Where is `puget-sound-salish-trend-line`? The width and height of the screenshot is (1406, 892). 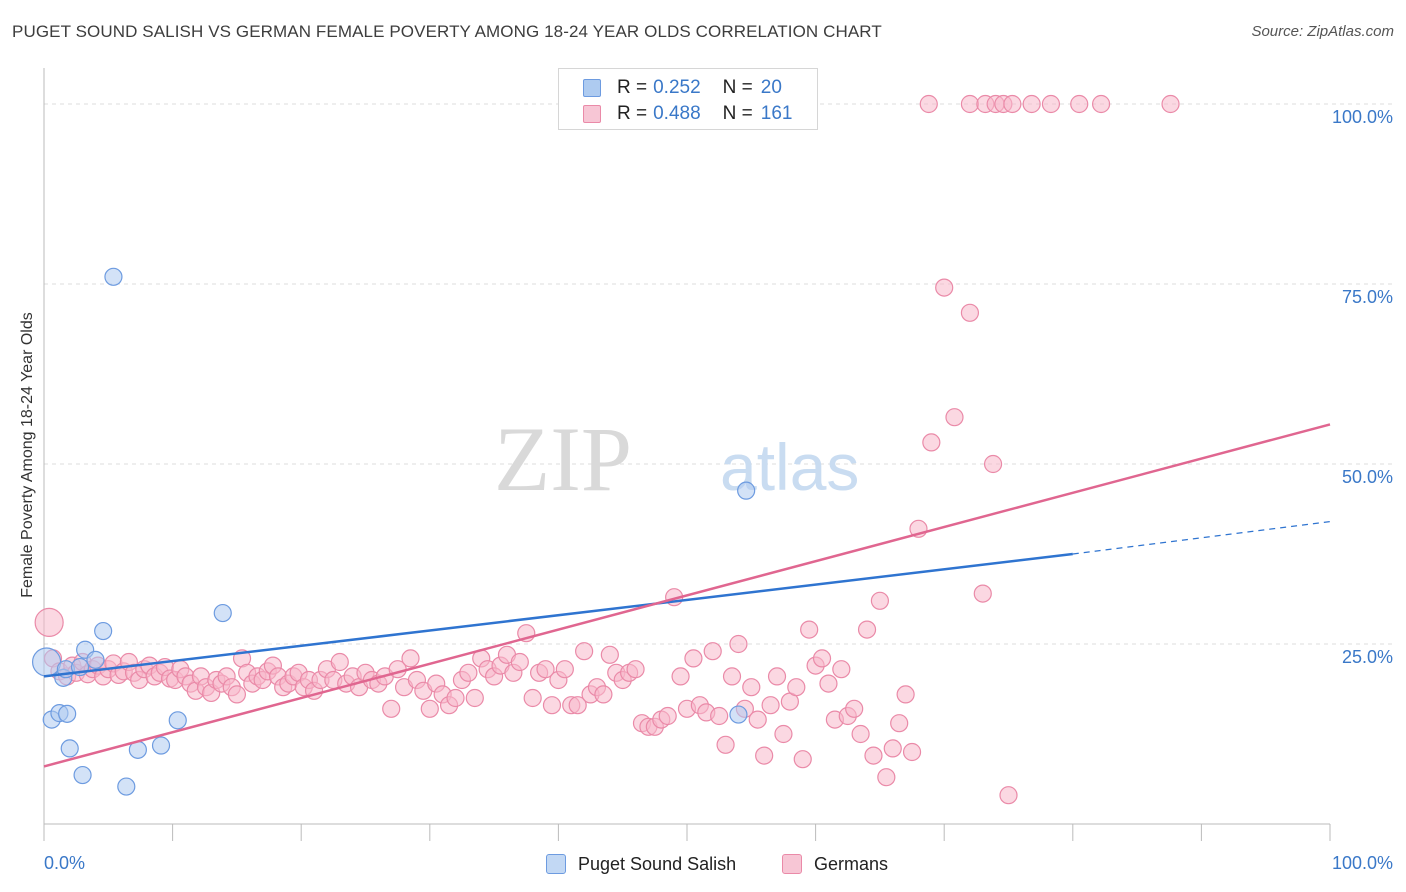 puget-sound-salish-trend-line is located at coordinates (558, 615).